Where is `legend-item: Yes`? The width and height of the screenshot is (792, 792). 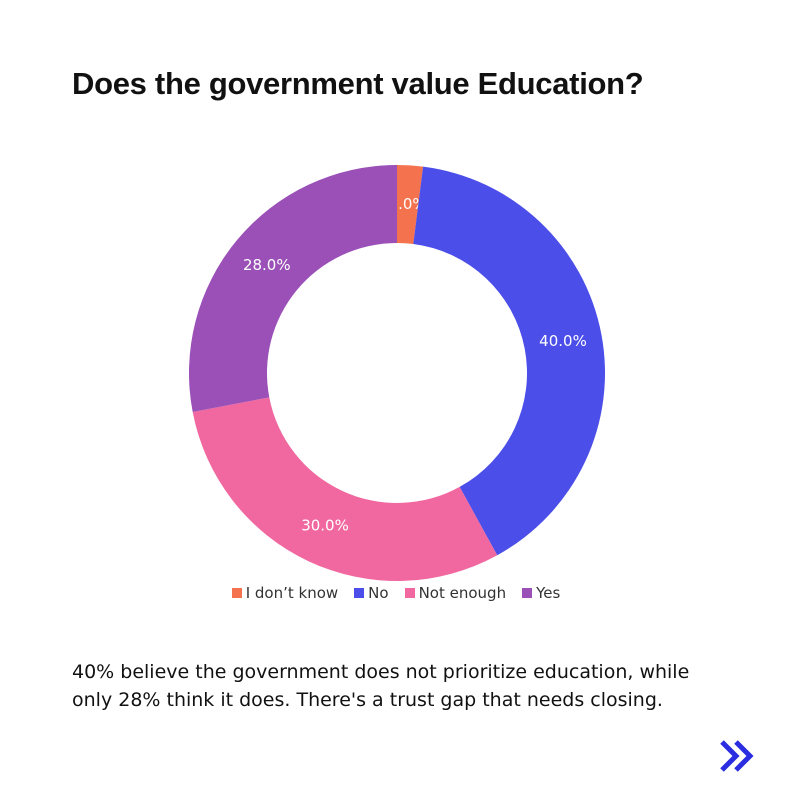
legend-item: Yes is located at coordinates (541, 593).